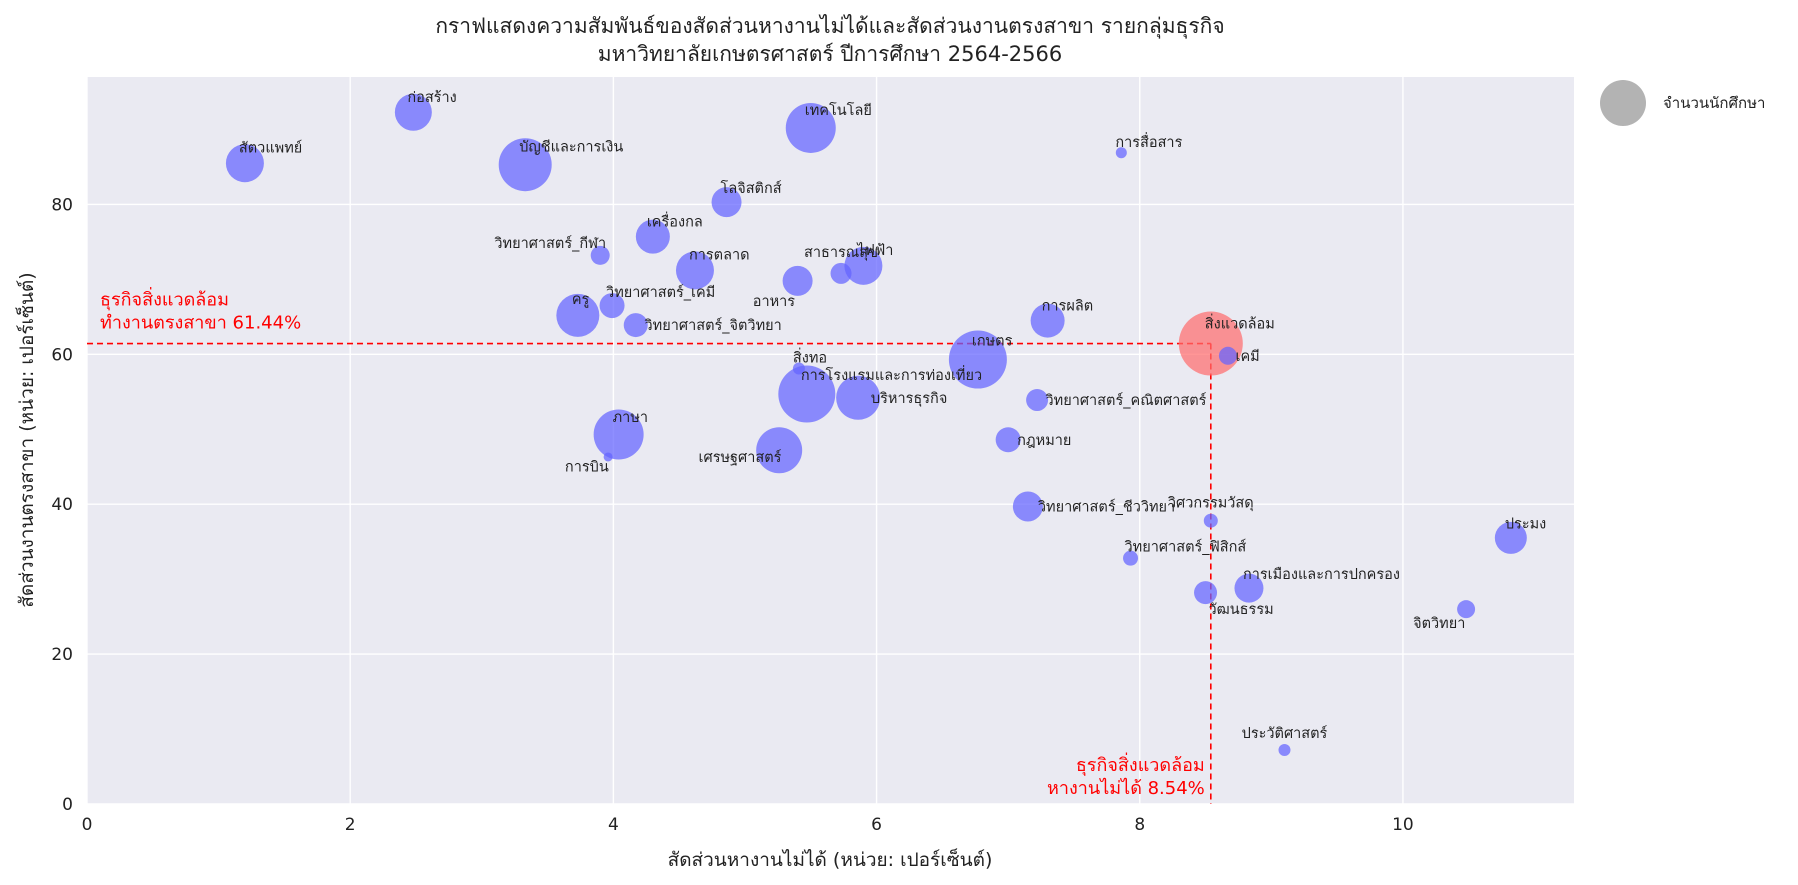 The image size is (1798, 885). What do you see at coordinates (992, 341) in the screenshot?
I see `point-label: เกษตร` at bounding box center [992, 341].